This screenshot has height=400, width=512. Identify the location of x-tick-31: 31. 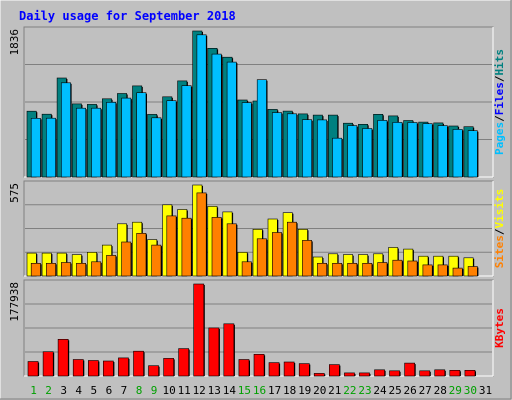
(485, 390).